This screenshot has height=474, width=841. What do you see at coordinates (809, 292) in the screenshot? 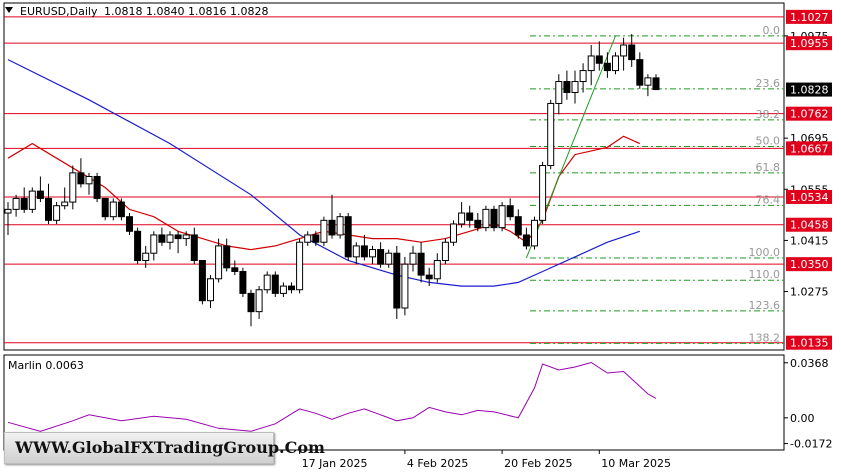
I see `price-tick-label: 1.0275` at bounding box center [809, 292].